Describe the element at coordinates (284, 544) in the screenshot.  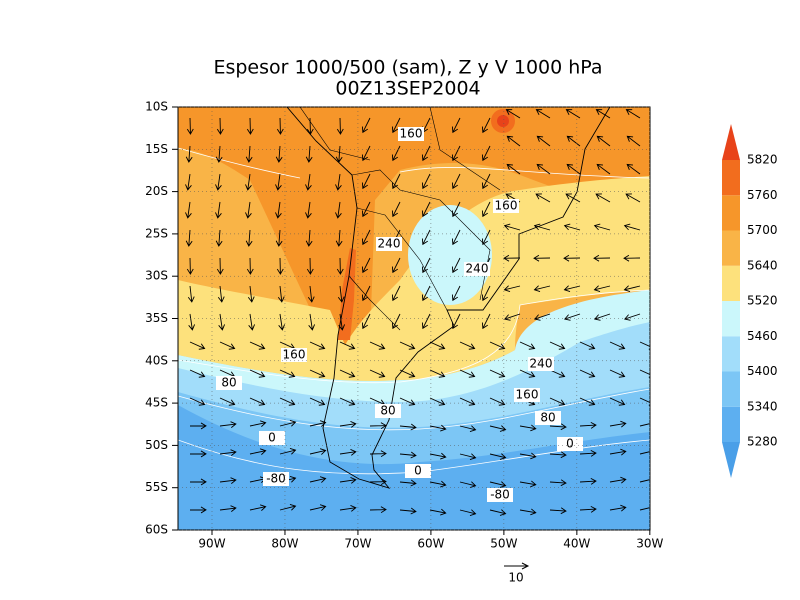
I see `lon-label: 80W` at that location.